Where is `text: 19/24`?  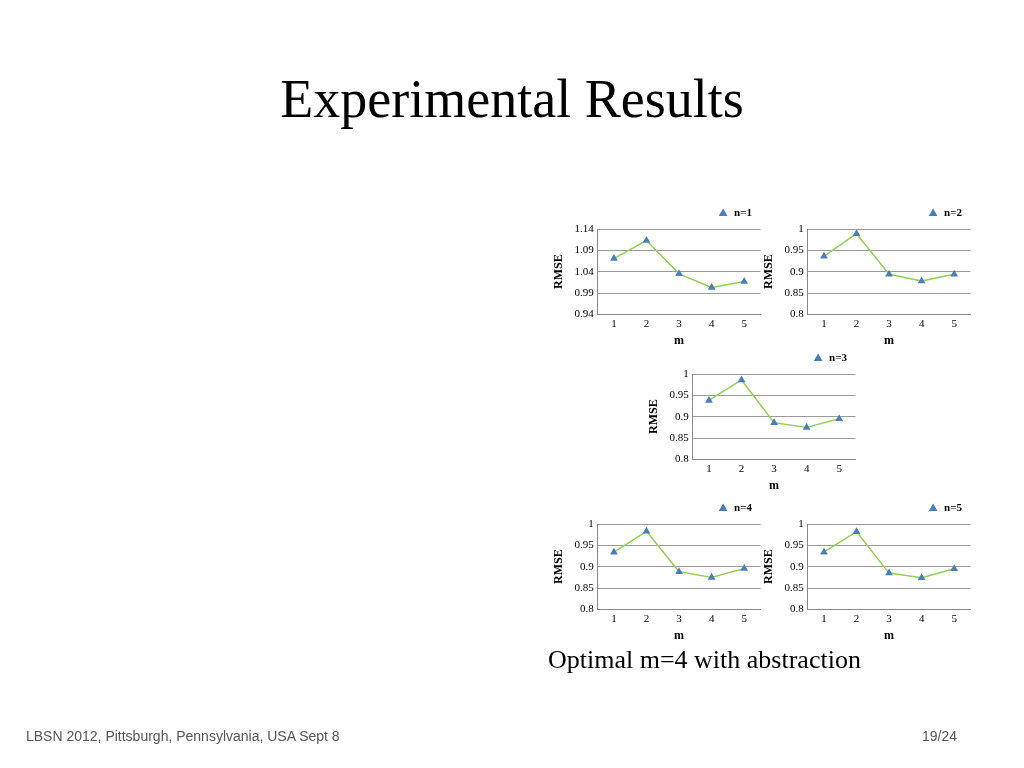
text: 19/24 is located at coordinates (940, 736).